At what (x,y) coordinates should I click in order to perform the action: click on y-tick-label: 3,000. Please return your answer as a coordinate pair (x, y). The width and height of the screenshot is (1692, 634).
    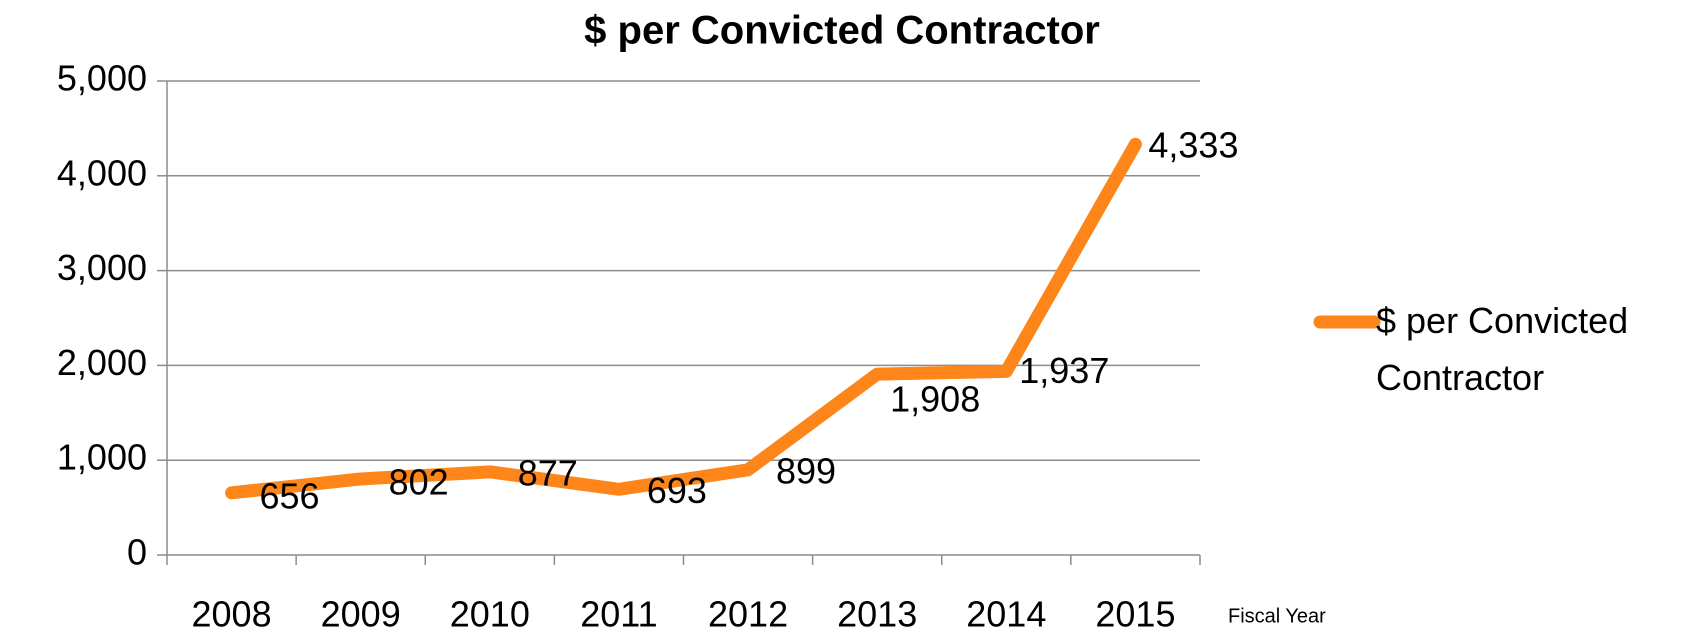
    Looking at the image, I should click on (102, 267).